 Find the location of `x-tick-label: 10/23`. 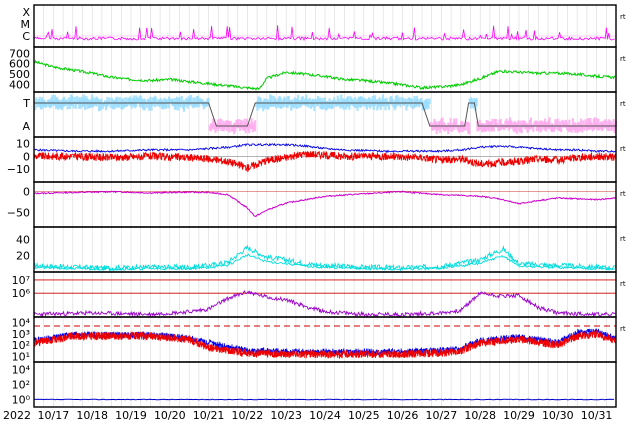

x-tick-label: 10/23 is located at coordinates (286, 415).